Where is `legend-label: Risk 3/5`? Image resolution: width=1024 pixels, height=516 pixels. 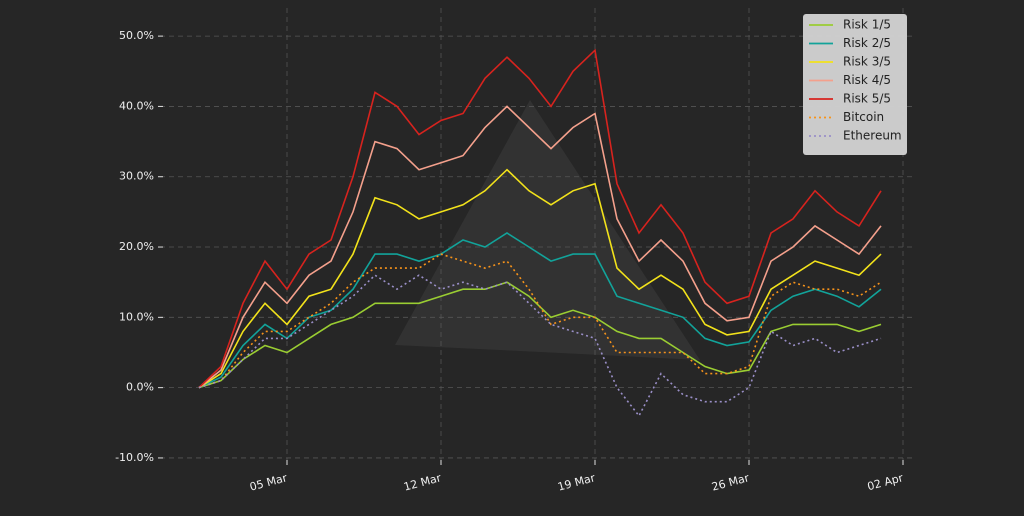
legend-label: Risk 3/5 is located at coordinates (867, 62).